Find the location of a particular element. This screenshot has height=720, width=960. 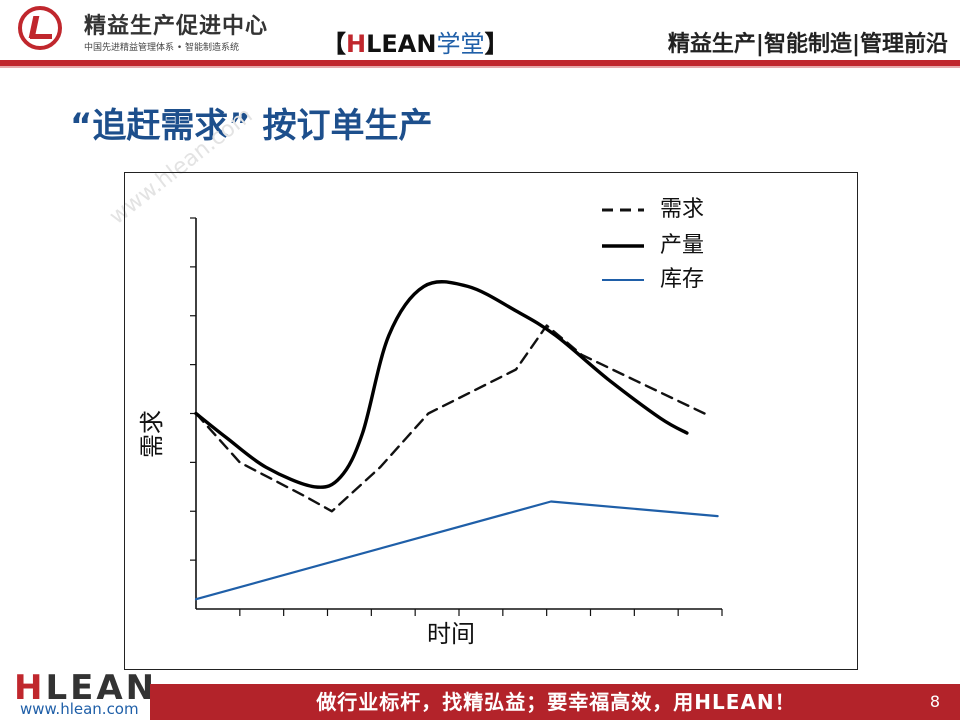

x-axis-label: 时间 is located at coordinates (451, 634).